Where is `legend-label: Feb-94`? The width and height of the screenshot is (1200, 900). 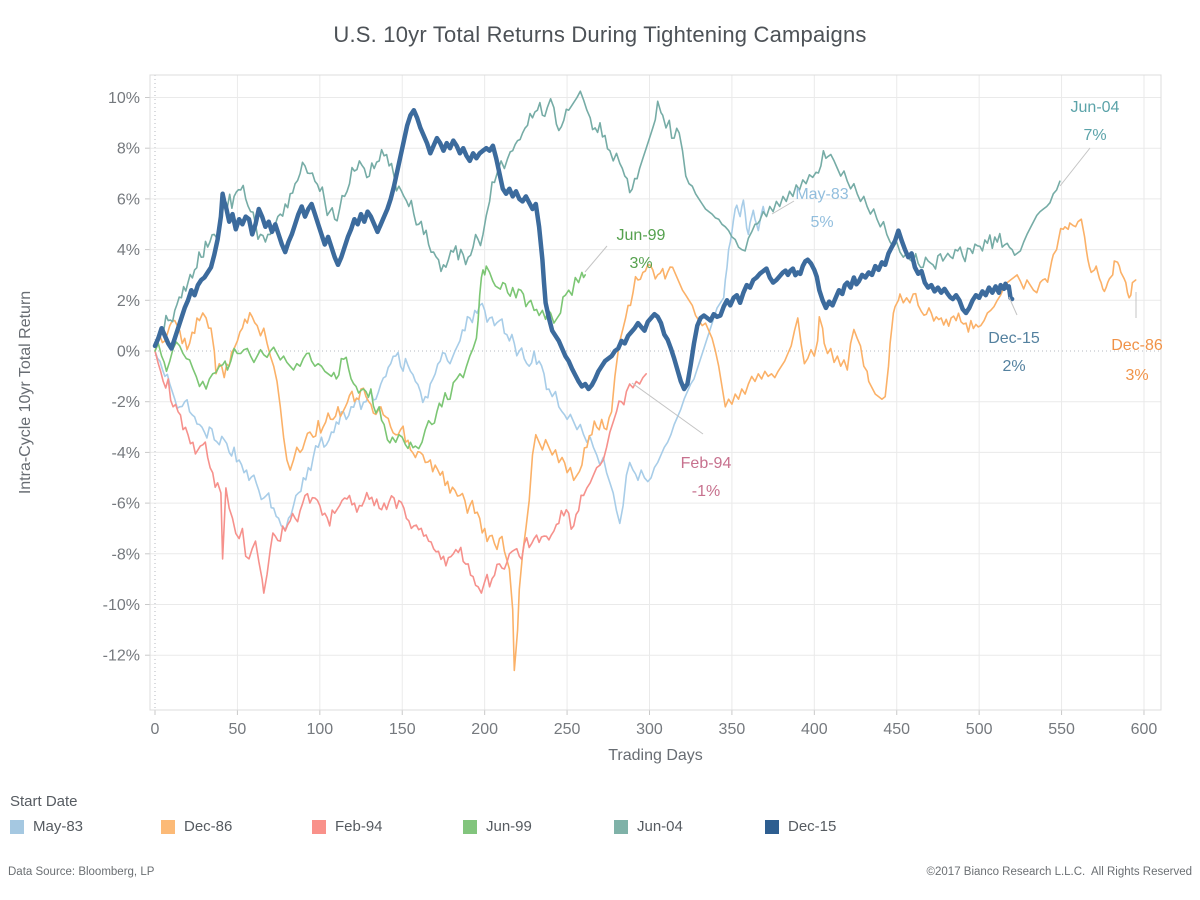
legend-label: Feb-94 is located at coordinates (359, 826).